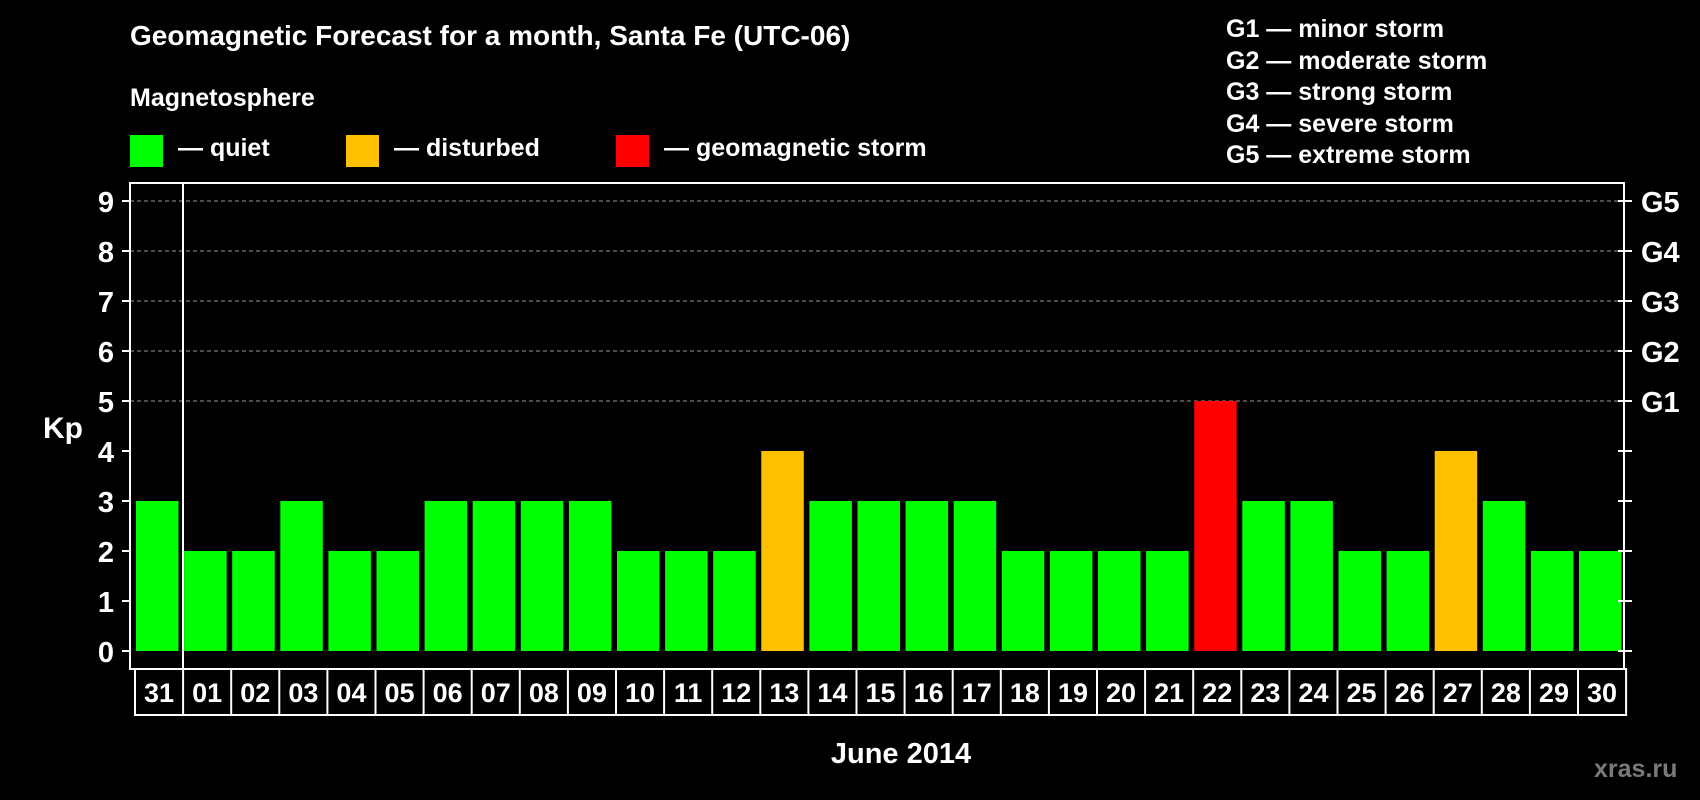  I want to click on g-scale-item: G3 — strong storm, so click(1339, 92).